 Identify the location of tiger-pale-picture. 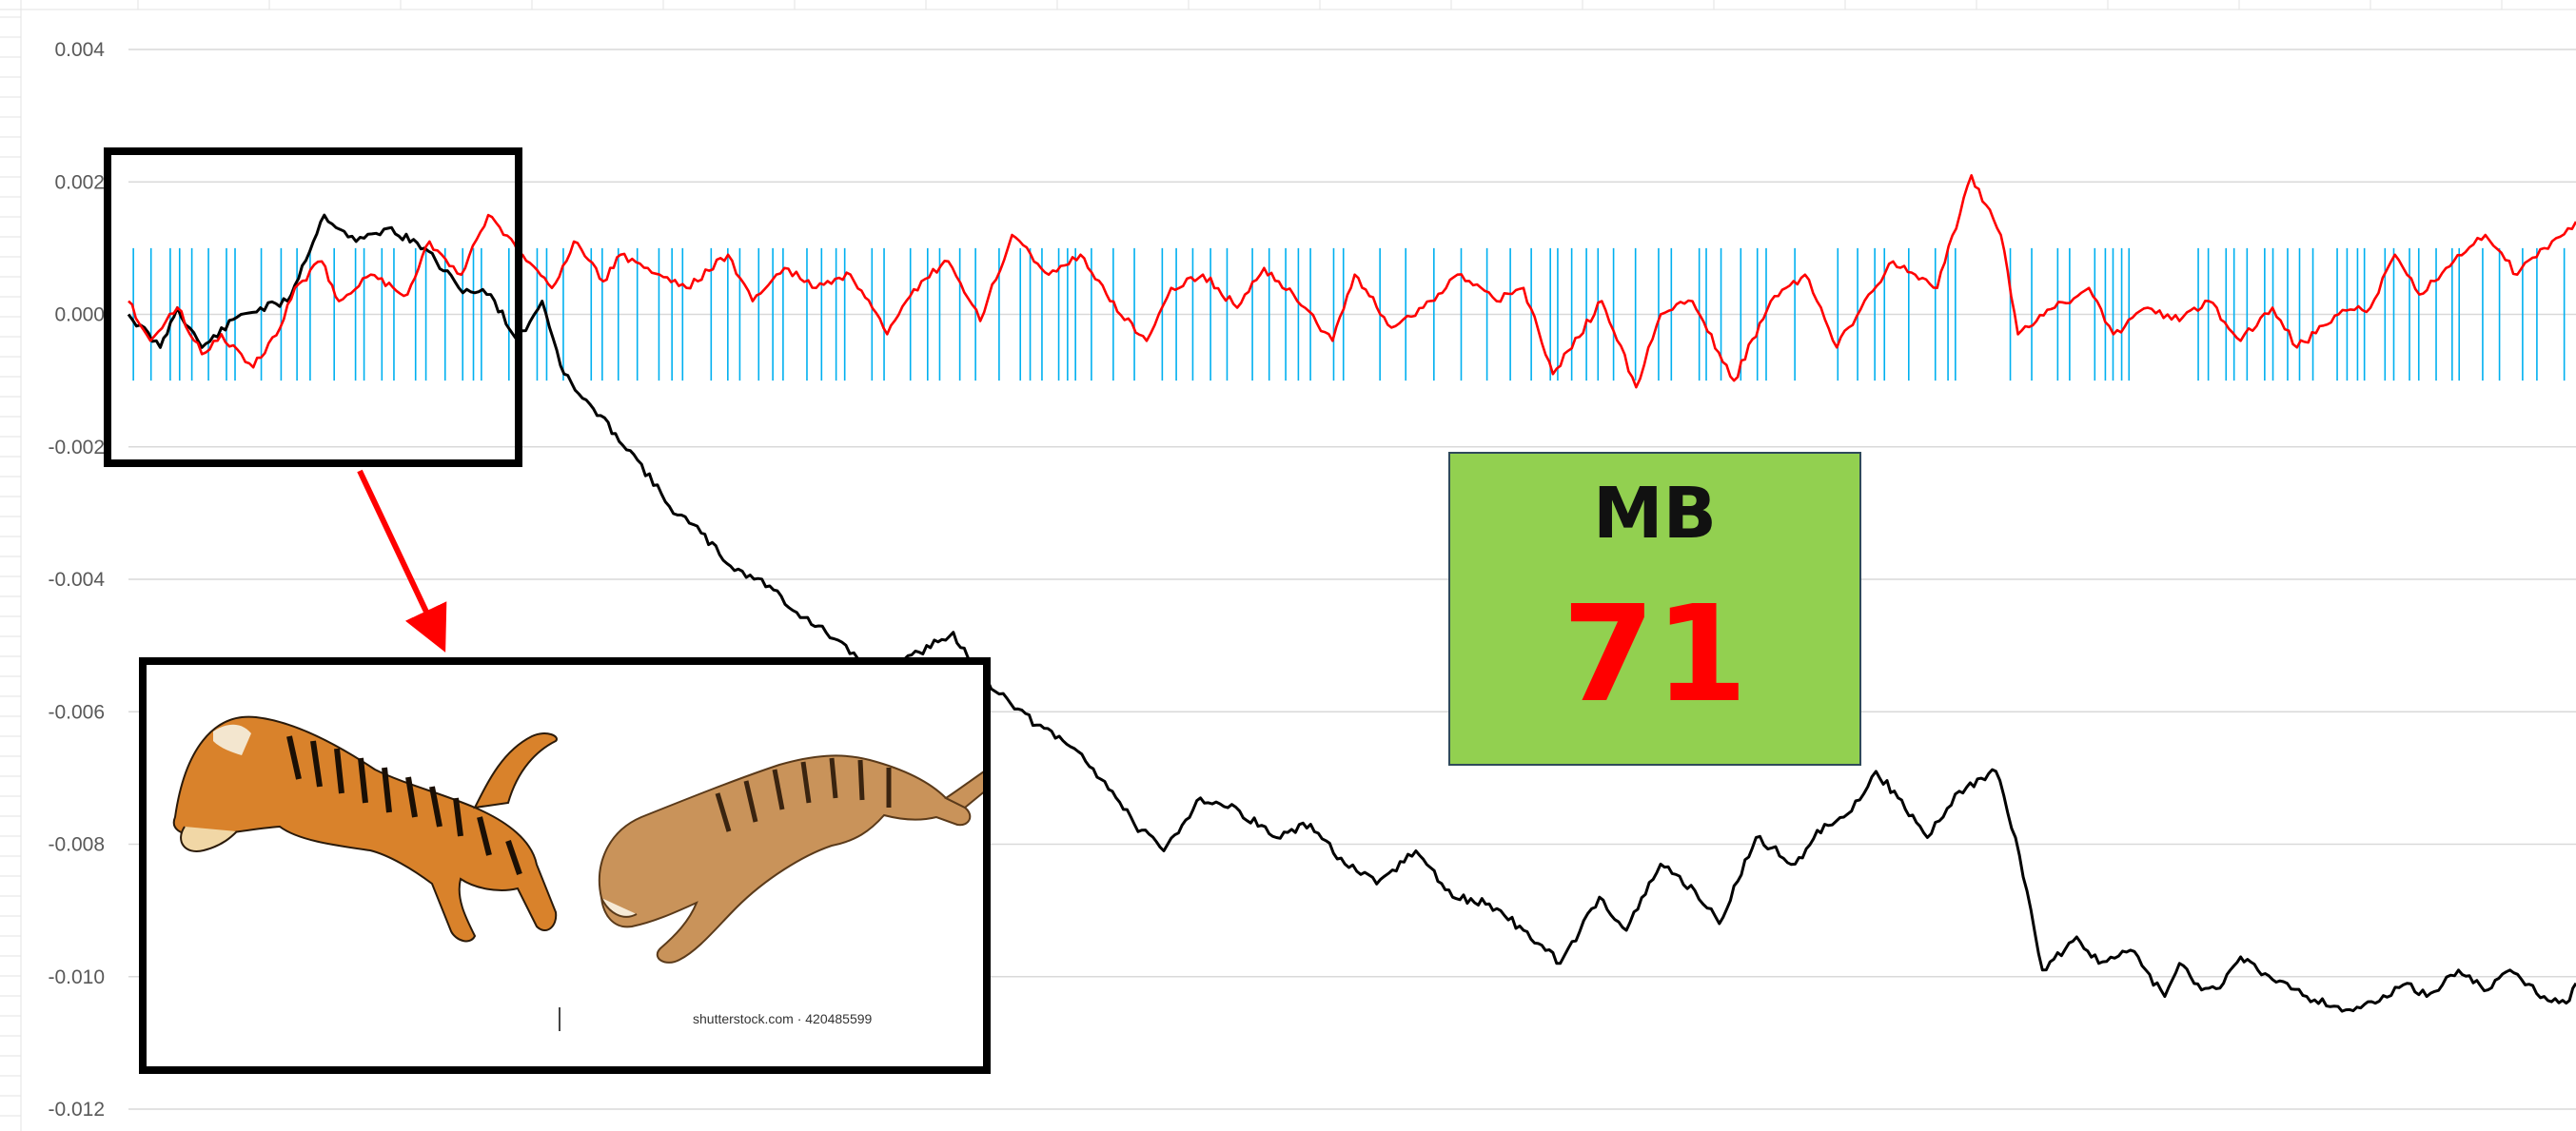
(790, 859).